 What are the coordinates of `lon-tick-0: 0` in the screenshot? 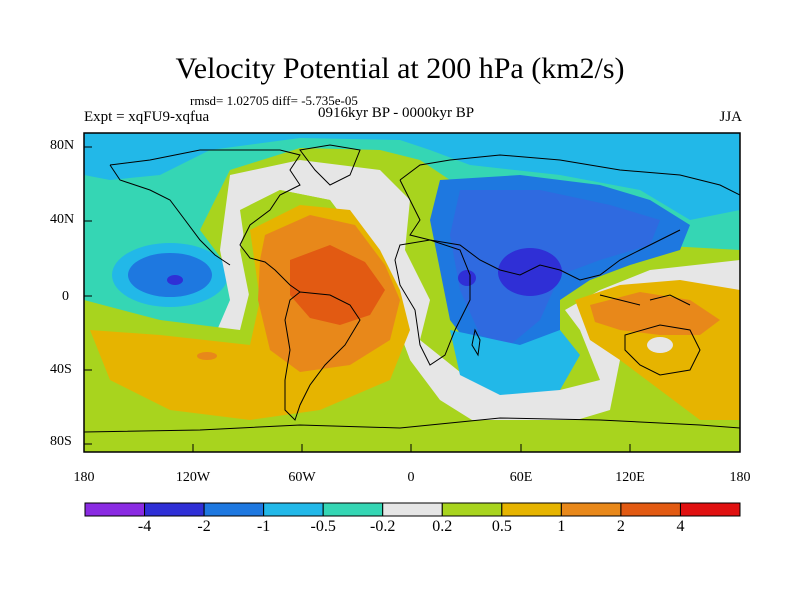 It's located at (411, 477).